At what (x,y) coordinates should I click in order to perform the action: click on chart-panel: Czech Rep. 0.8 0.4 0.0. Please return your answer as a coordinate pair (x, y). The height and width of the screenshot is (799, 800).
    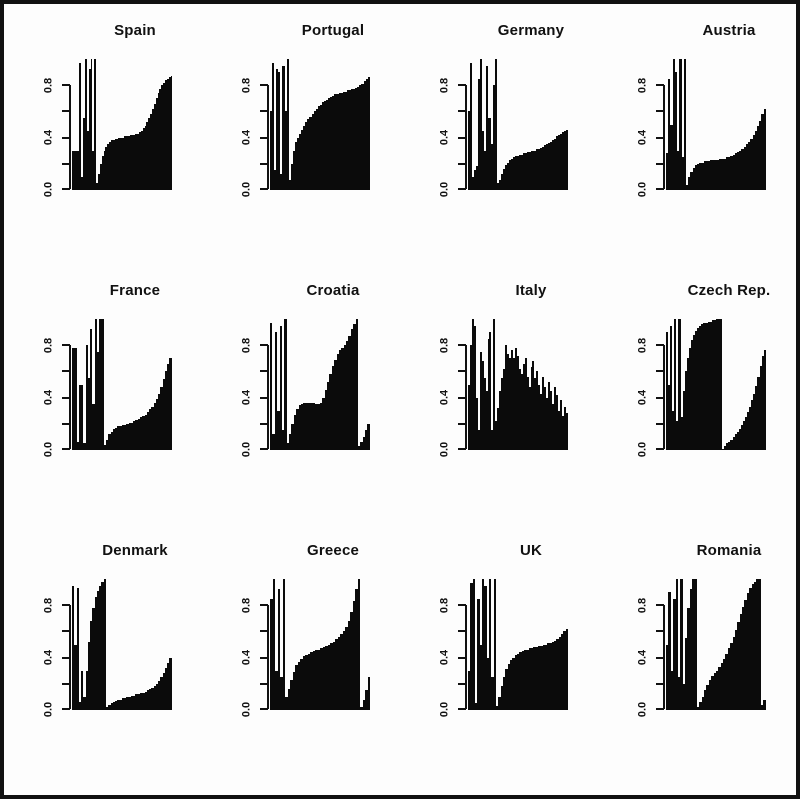
    Looking at the image, I should click on (697, 404).